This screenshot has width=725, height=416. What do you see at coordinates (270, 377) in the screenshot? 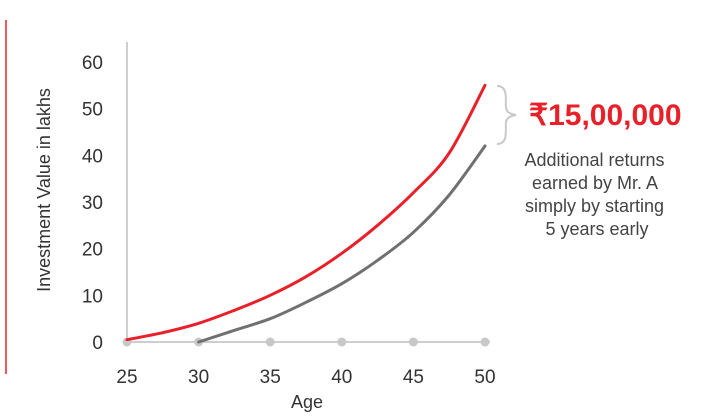
I see `x-tick-label: 35` at bounding box center [270, 377].